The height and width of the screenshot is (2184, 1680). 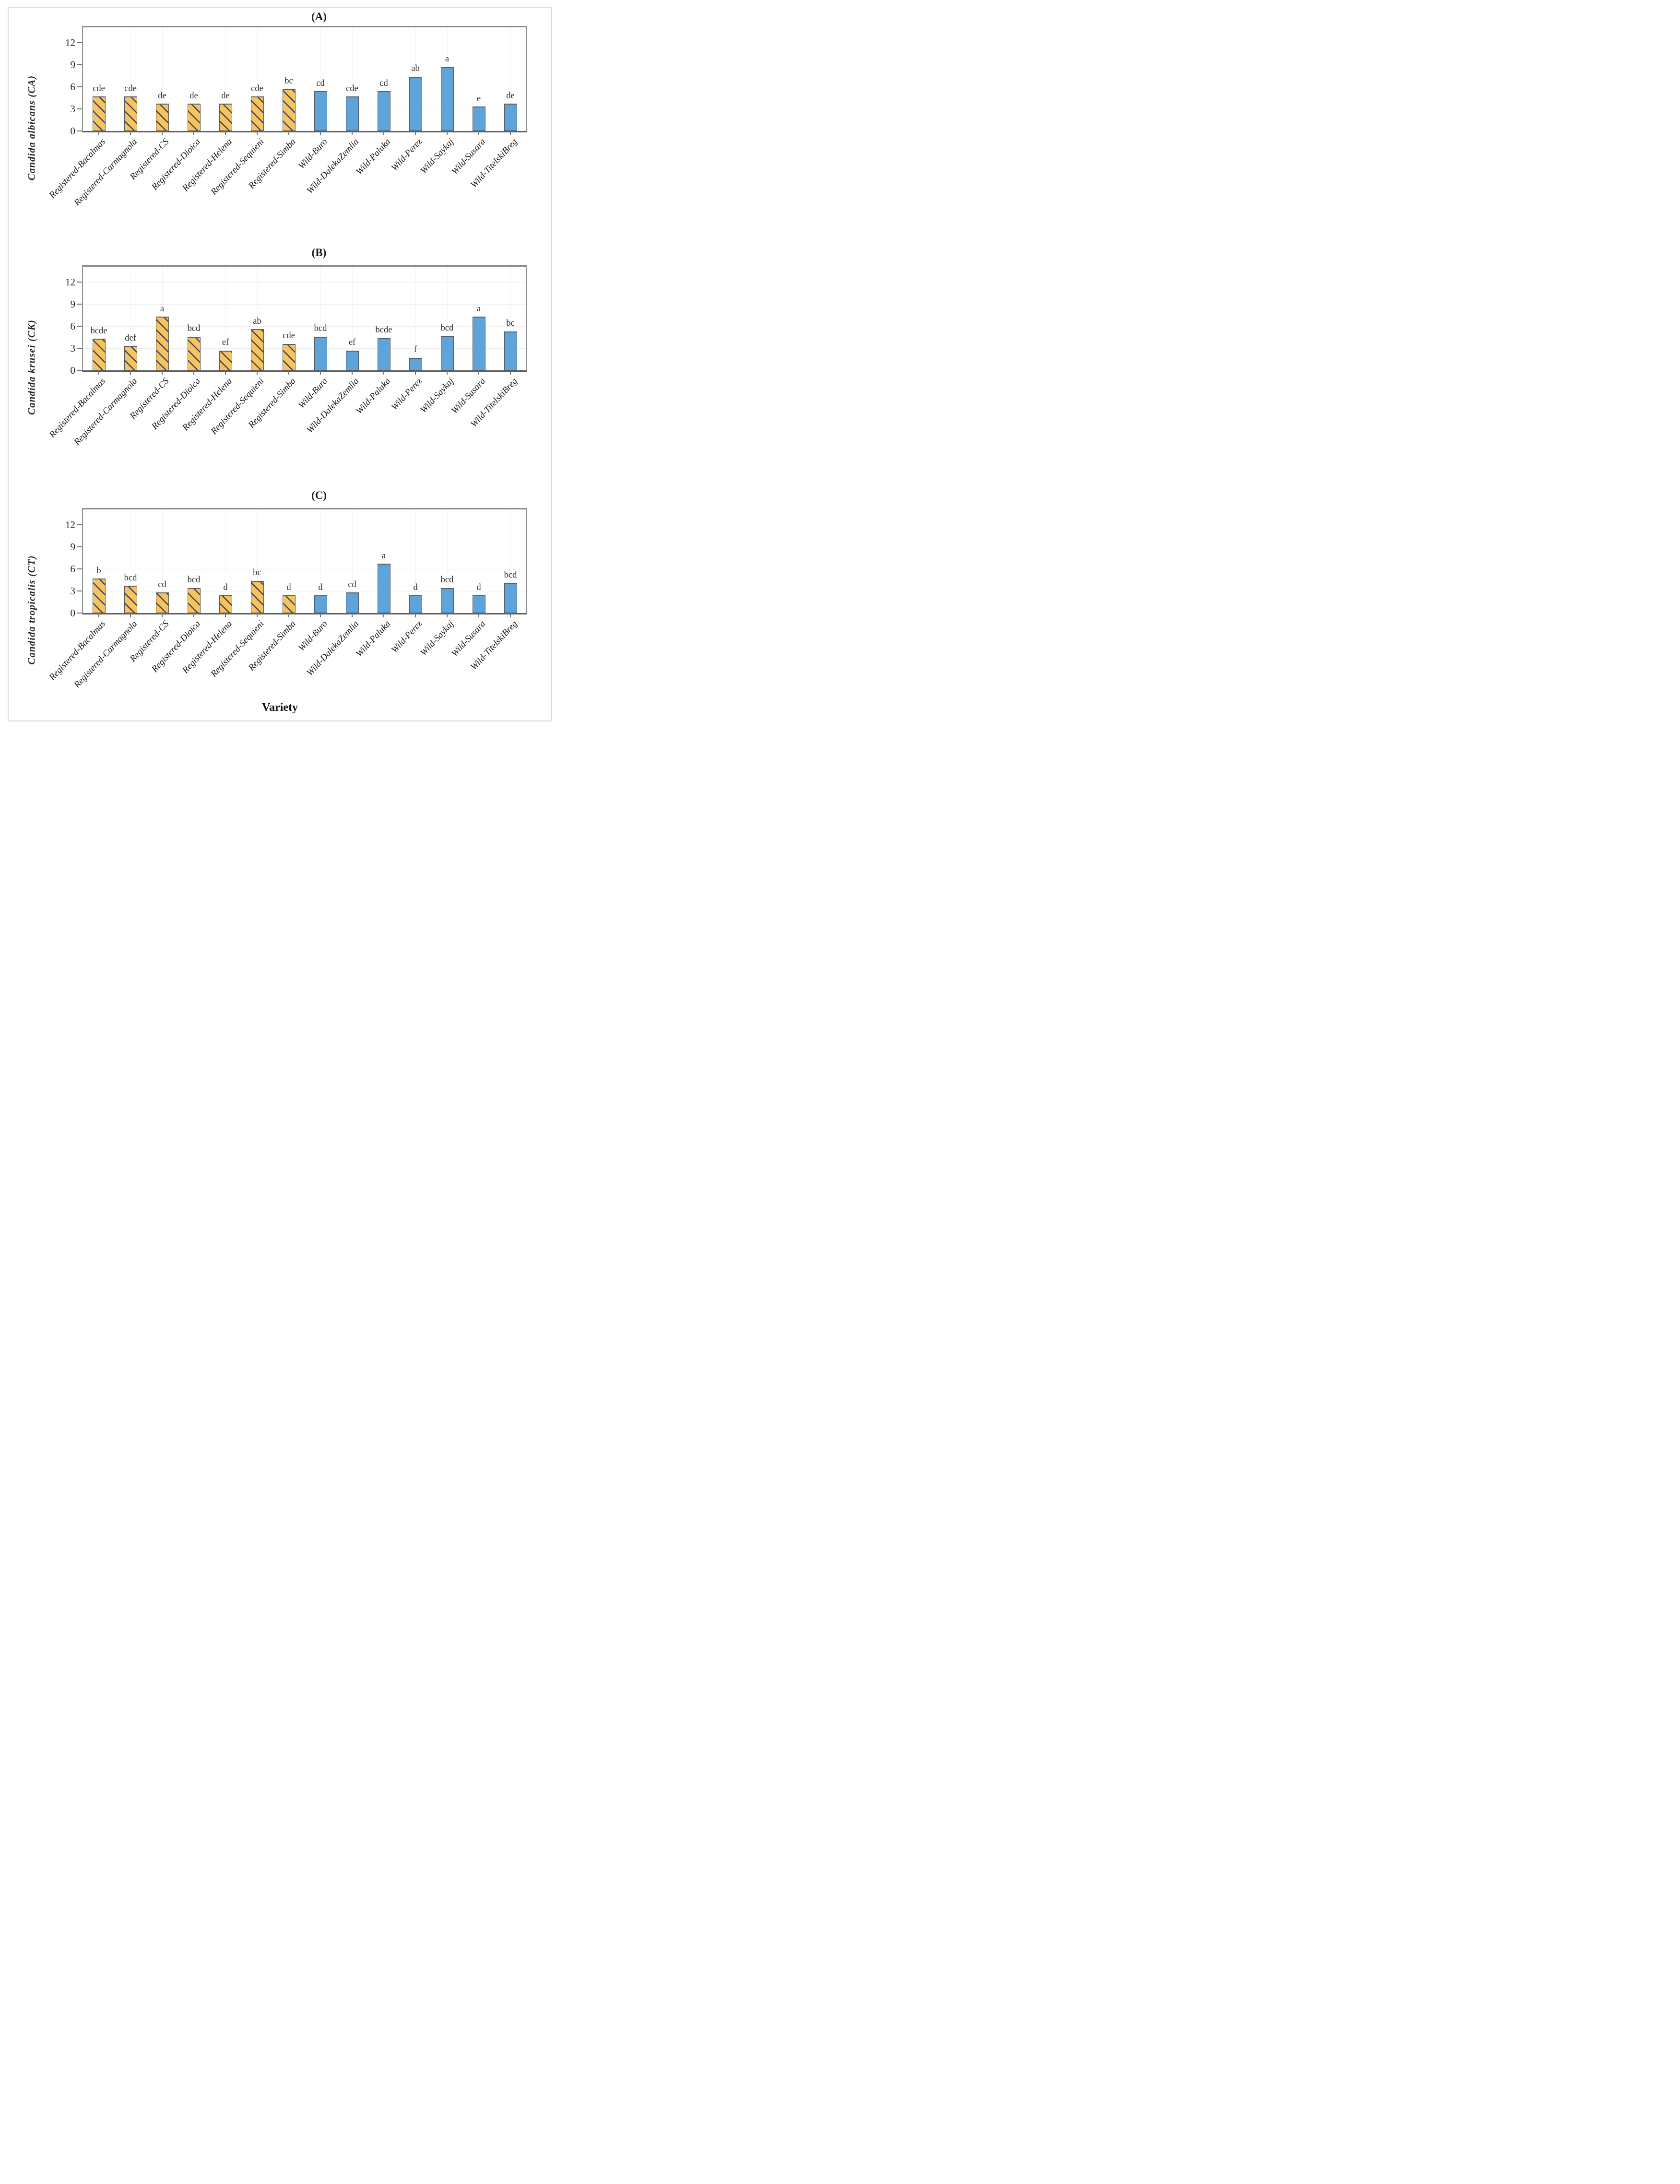 What do you see at coordinates (289, 110) in the screenshot?
I see `bar-registered-simba` at bounding box center [289, 110].